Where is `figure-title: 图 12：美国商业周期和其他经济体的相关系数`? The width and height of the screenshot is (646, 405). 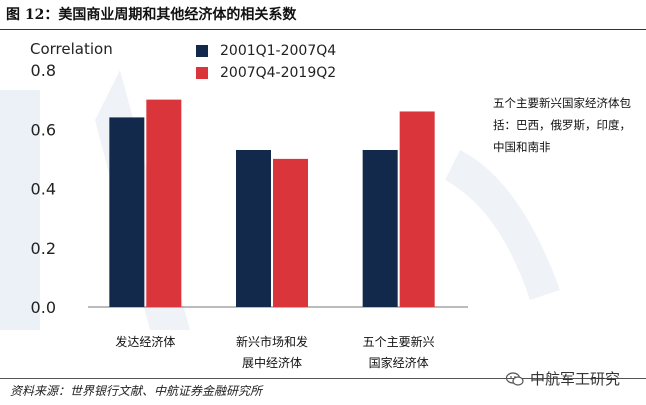 figure-title: 图 12：美国商业周期和其他经济体的相关系数 is located at coordinates (151, 15).